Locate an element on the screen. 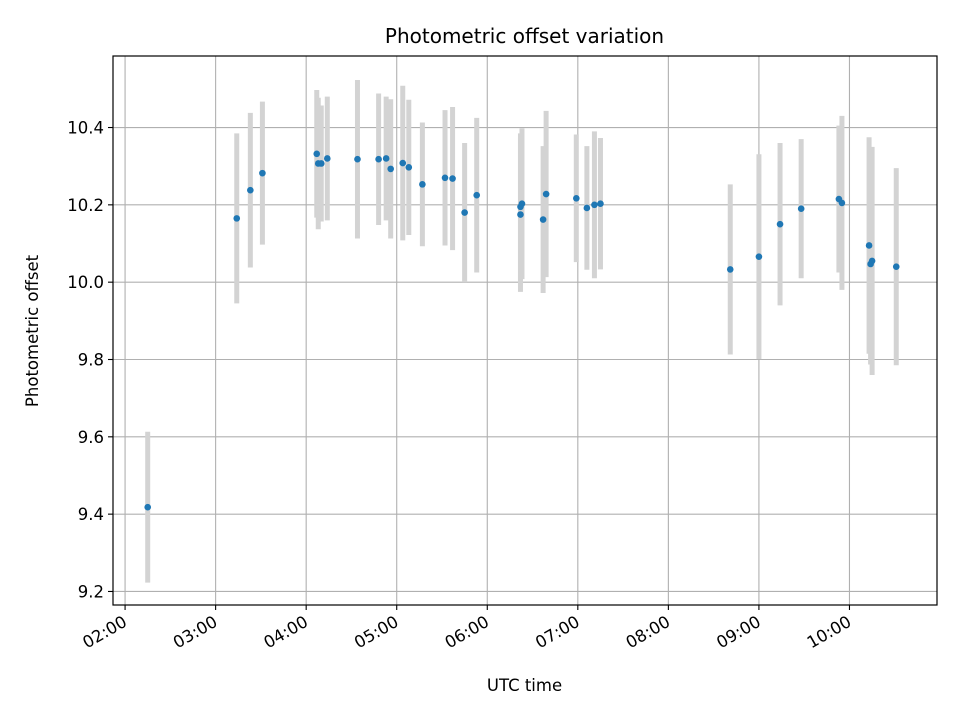  y-tick-label: 9.8 is located at coordinates (91, 359).